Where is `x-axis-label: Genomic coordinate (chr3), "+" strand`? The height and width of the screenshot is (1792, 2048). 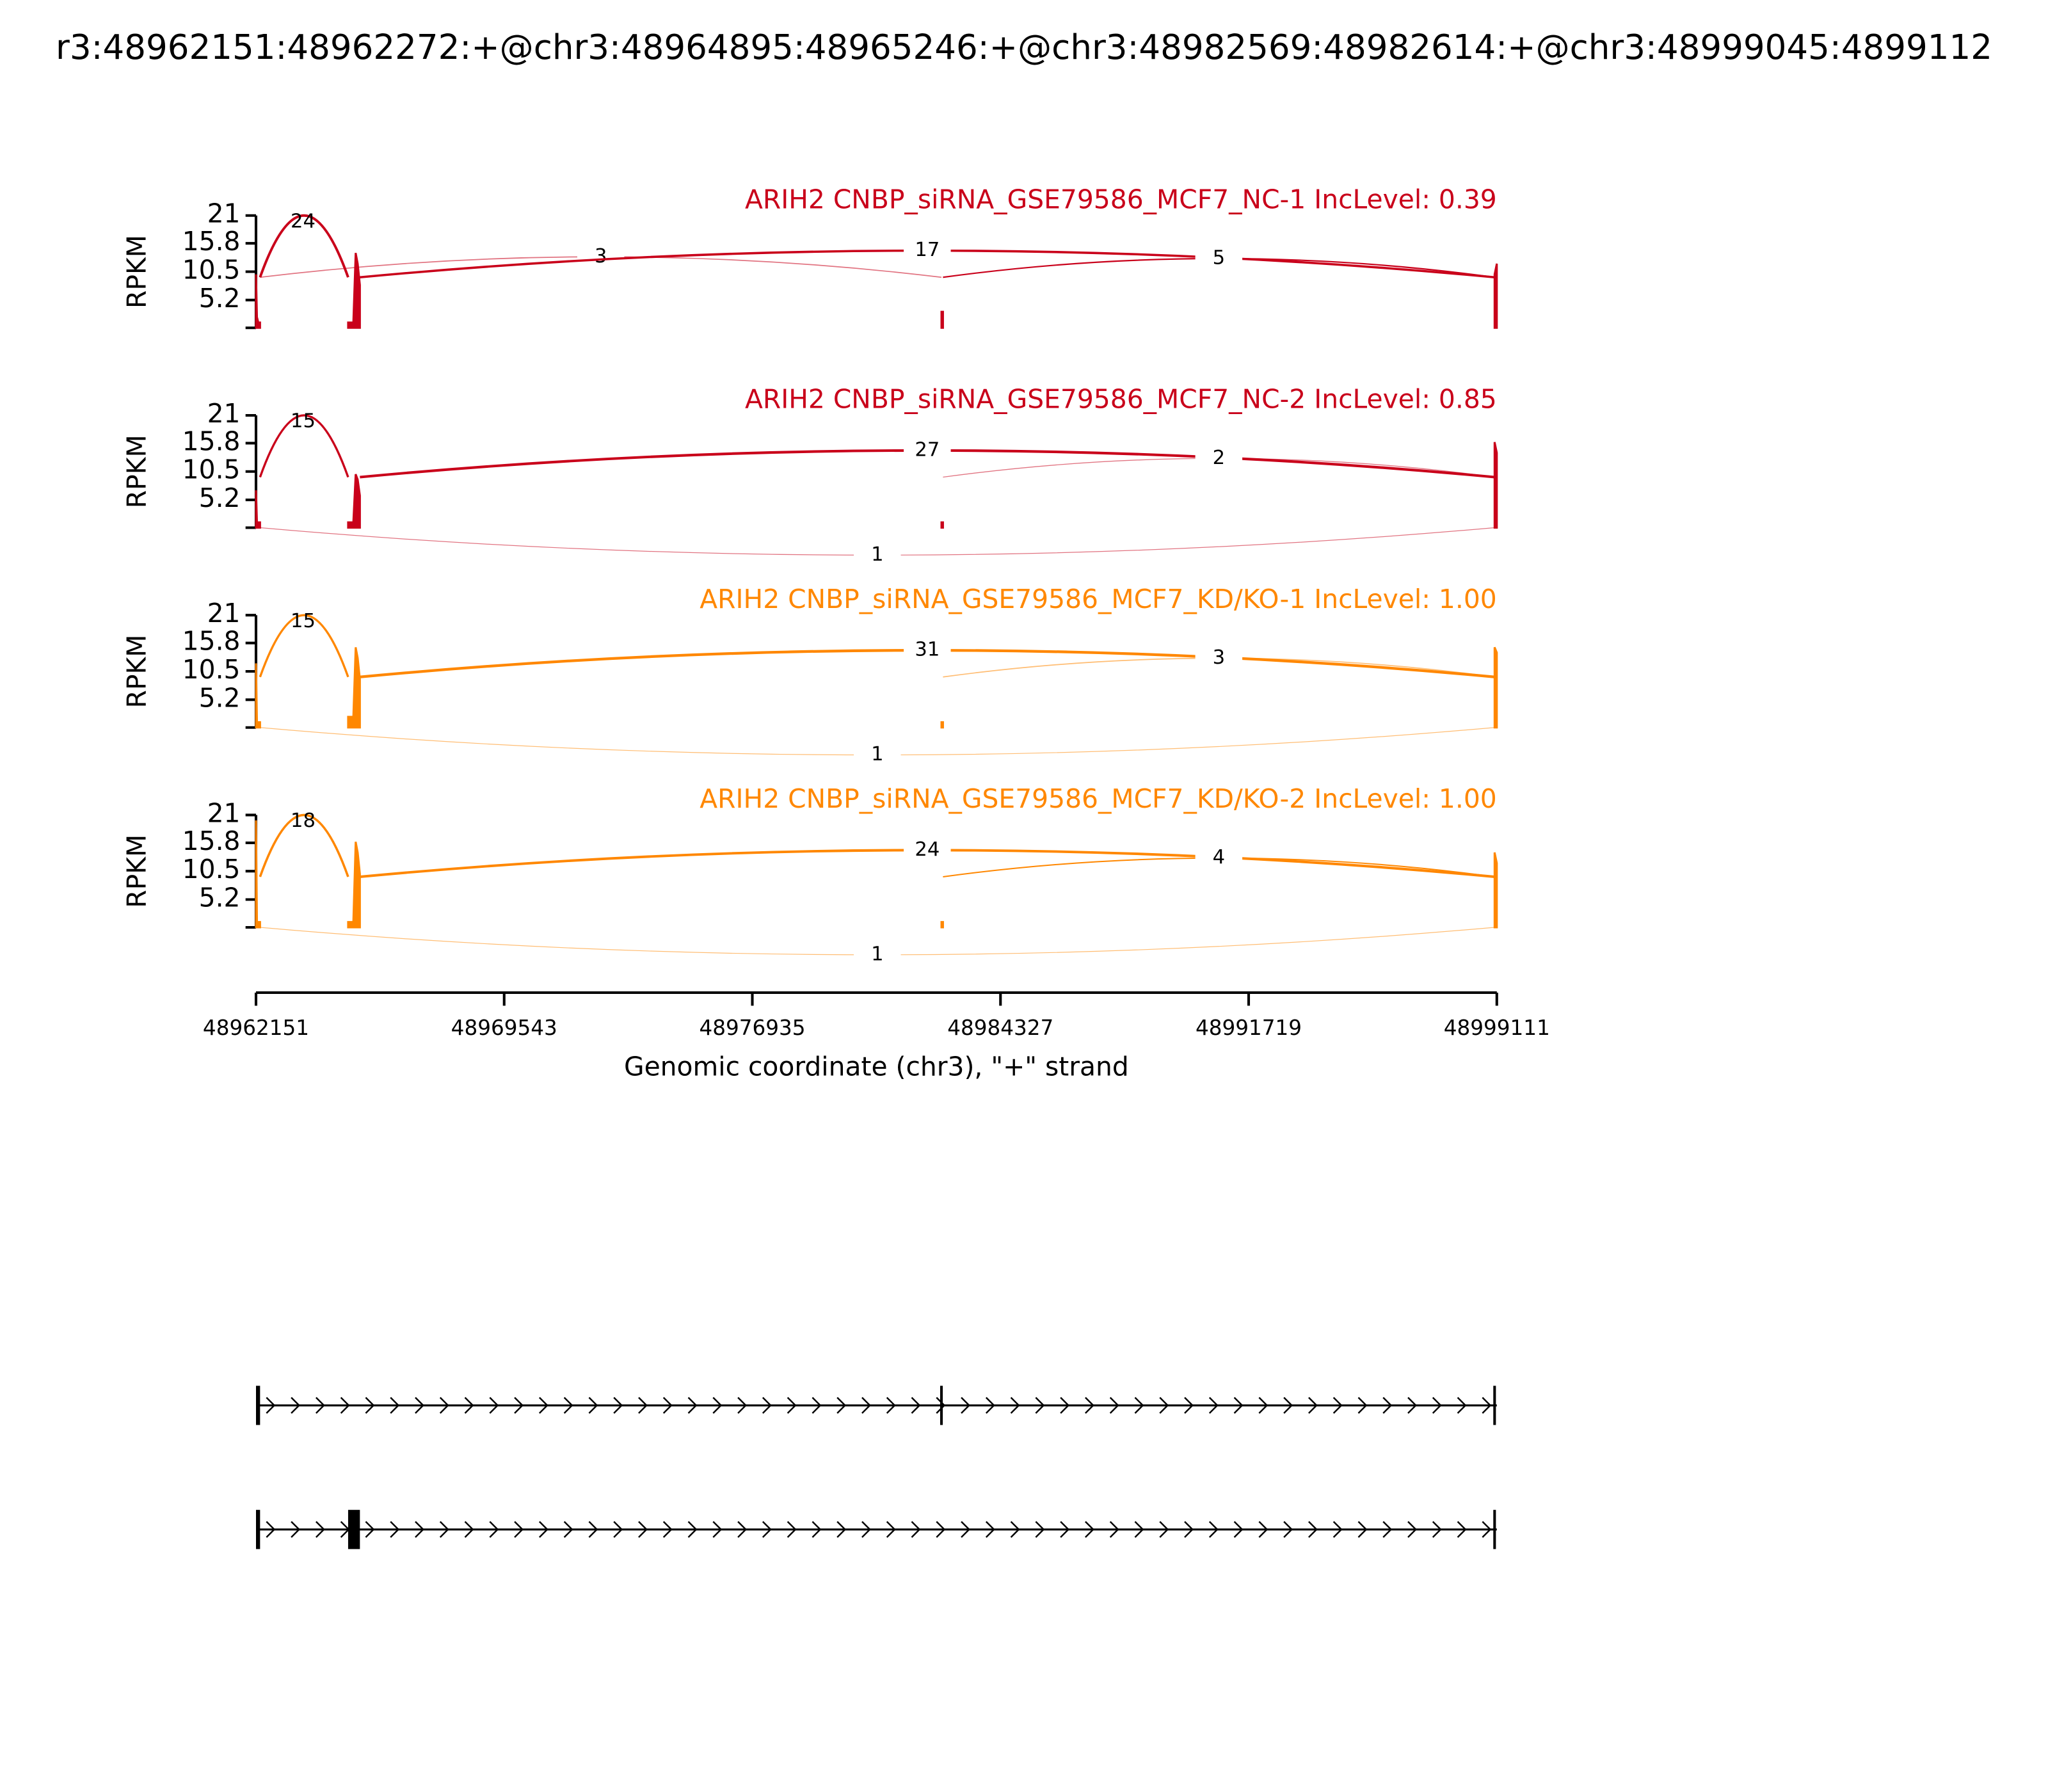
x-axis-label: Genomic coordinate (chr3), "+" strand is located at coordinates (876, 1066).